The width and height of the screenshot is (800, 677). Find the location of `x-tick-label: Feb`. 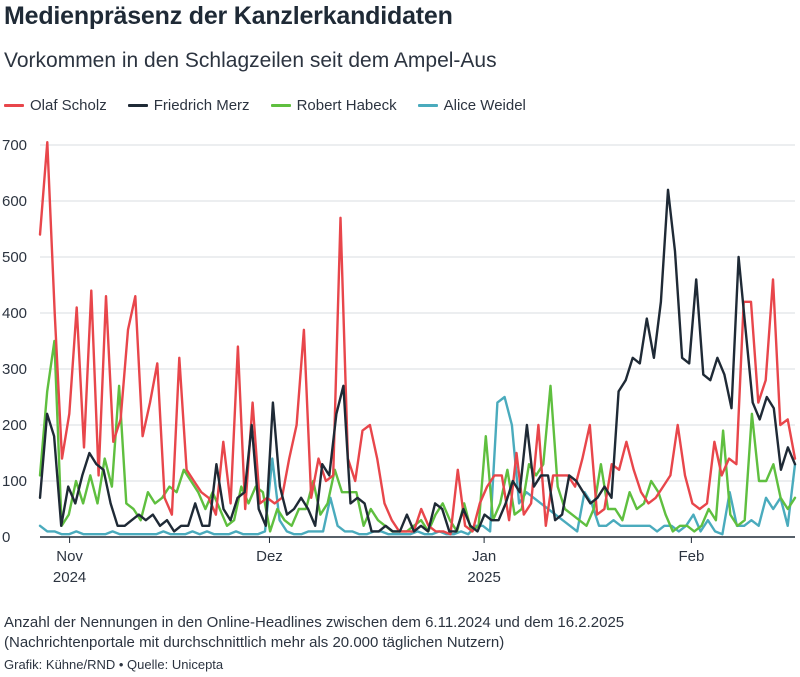

x-tick-label: Feb is located at coordinates (691, 556).